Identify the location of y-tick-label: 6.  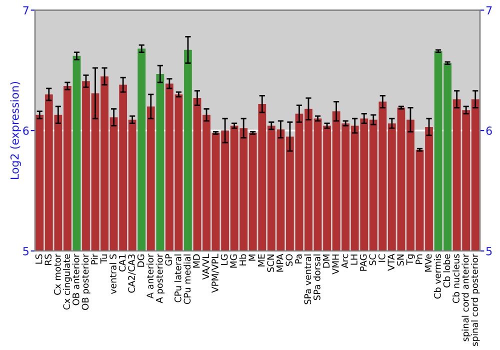
(26, 130).